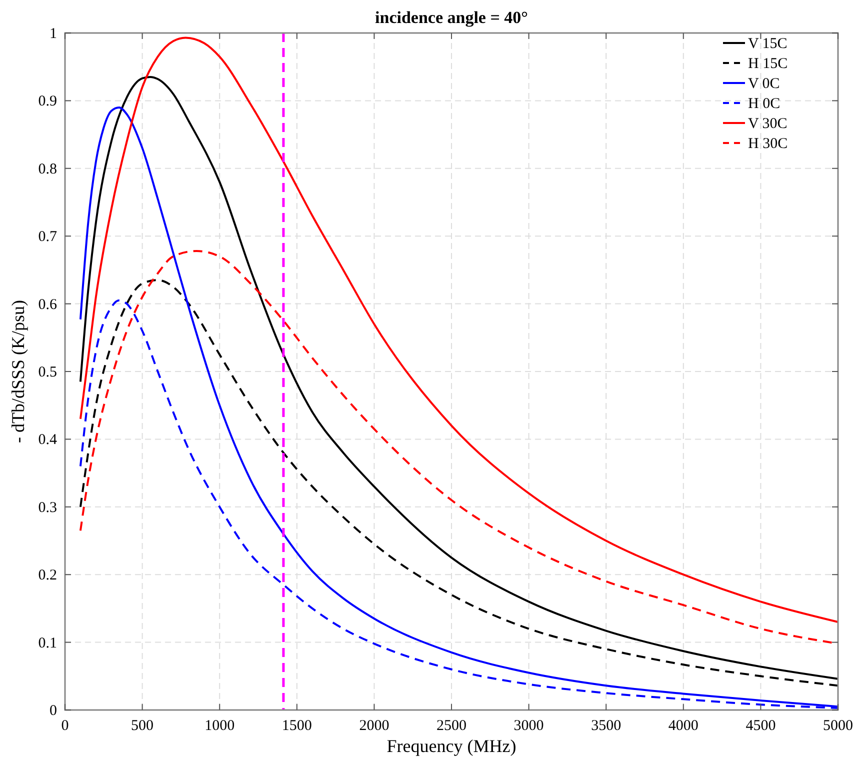 This screenshot has height=766, width=863. Describe the element at coordinates (451, 746) in the screenshot. I see `x-axis-title: Frequency (MHz)` at that location.